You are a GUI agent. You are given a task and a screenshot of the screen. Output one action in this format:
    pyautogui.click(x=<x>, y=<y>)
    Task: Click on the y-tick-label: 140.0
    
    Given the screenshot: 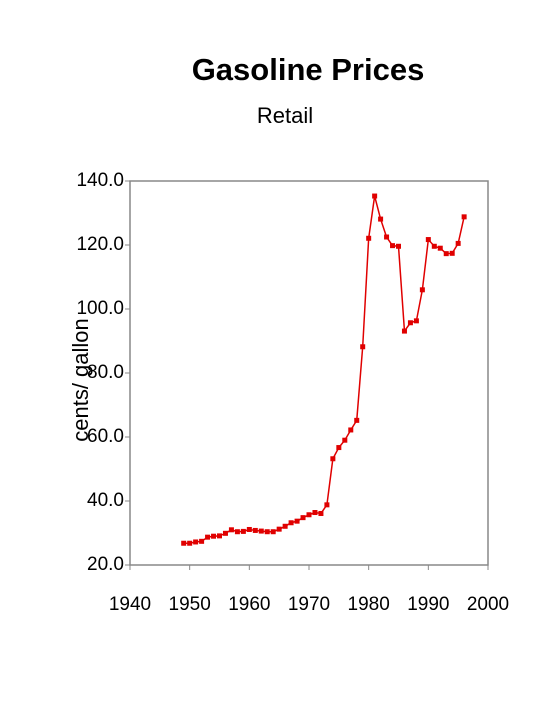 What is the action you would take?
    pyautogui.click(x=100, y=180)
    